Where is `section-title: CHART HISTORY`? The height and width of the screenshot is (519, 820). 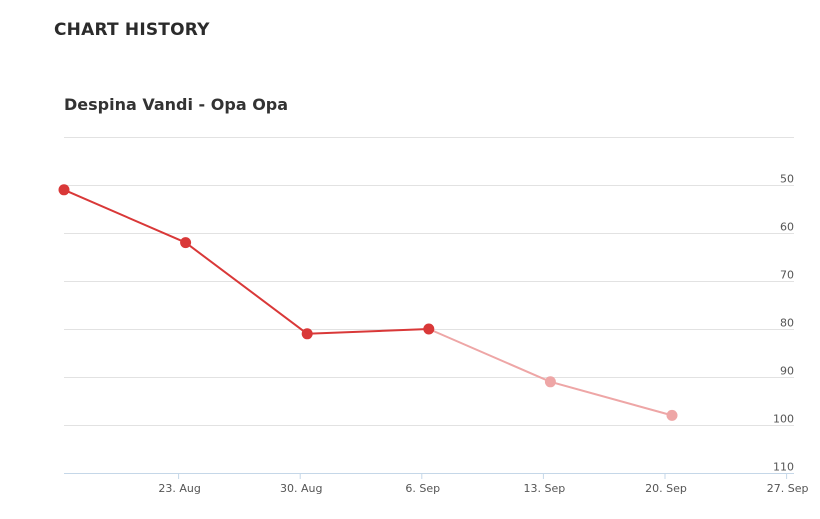
section-title: CHART HISTORY is located at coordinates (132, 30).